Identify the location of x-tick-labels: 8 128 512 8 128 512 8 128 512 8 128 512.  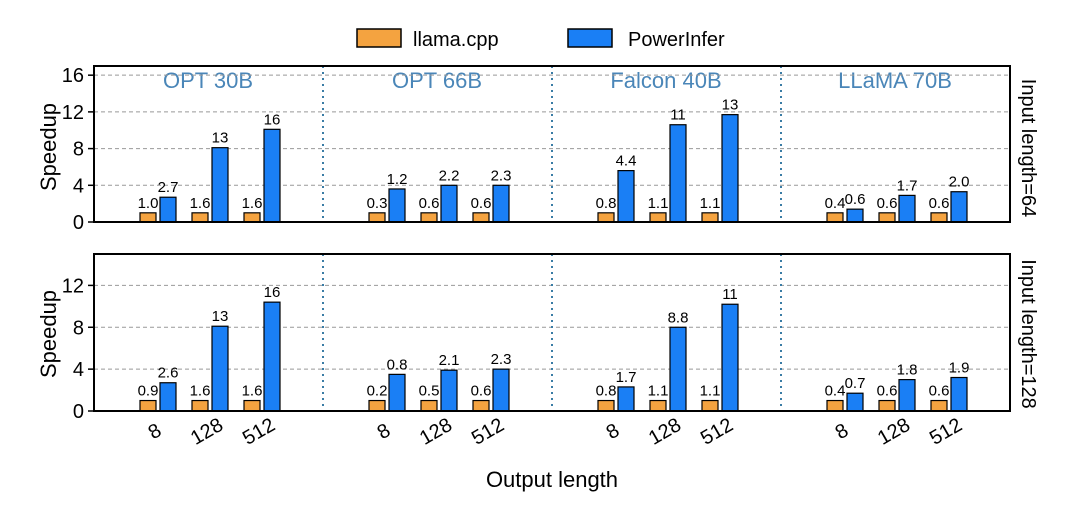
(555, 432).